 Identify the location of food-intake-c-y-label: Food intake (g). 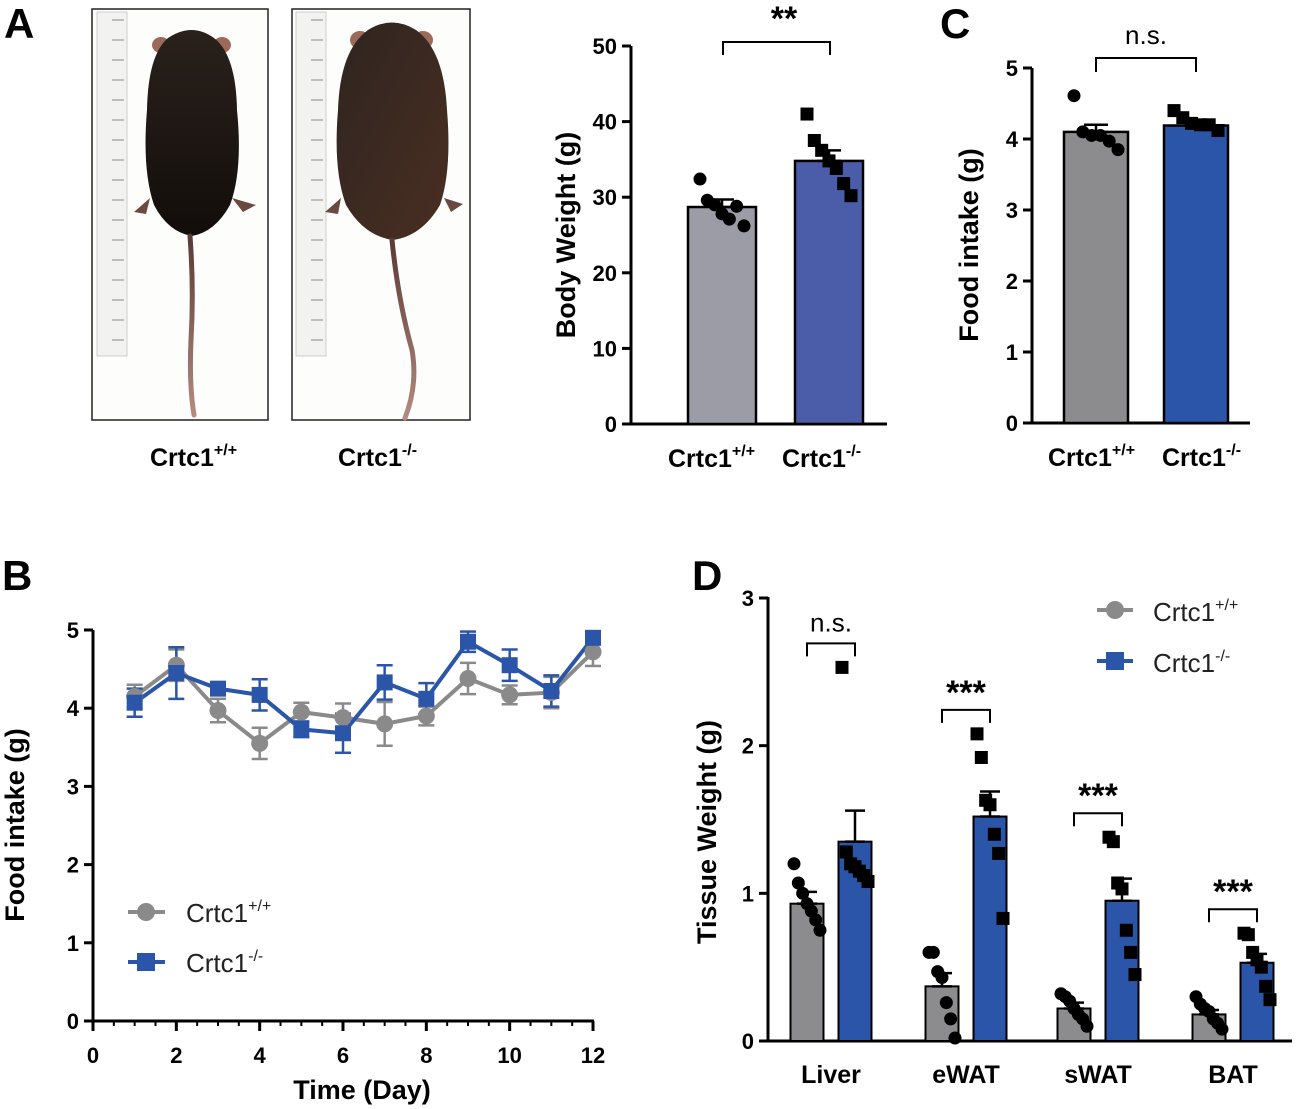
(969, 244).